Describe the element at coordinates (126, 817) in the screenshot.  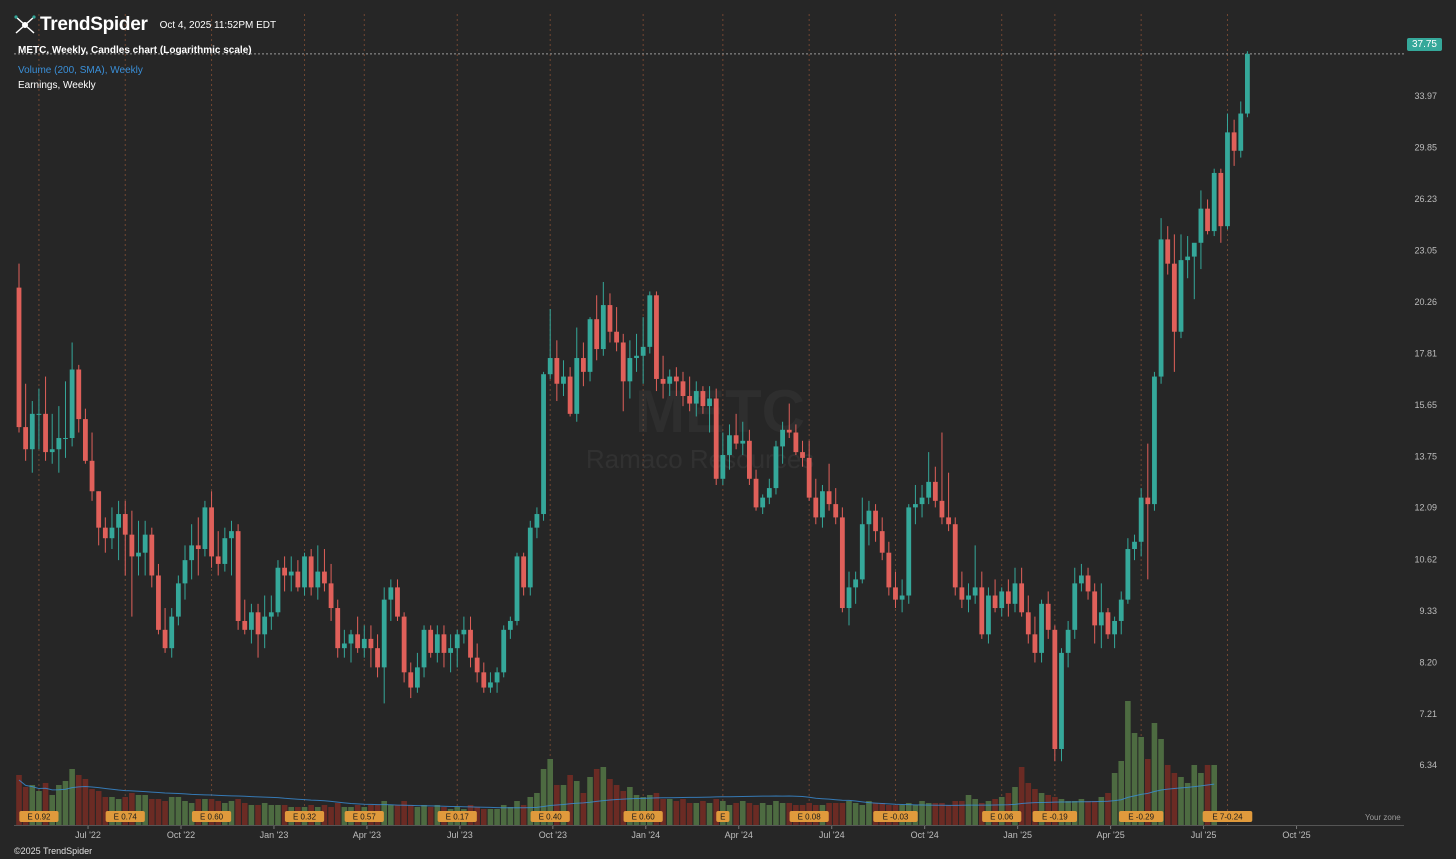
I see `earnings-badge-label: E 0.74` at that location.